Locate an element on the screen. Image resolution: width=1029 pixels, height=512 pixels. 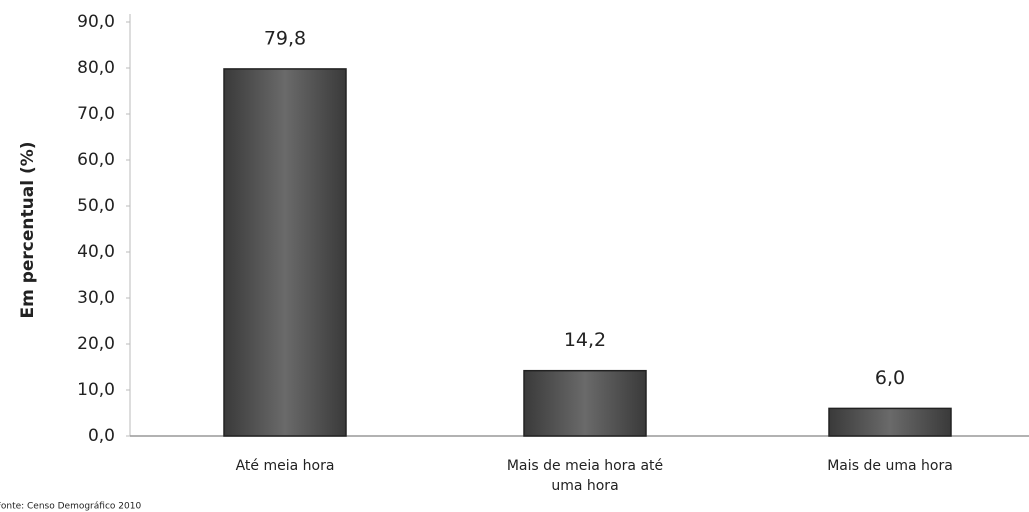
source-note: Fonte: Censo Demográfico 2010 is located at coordinates (70, 507).